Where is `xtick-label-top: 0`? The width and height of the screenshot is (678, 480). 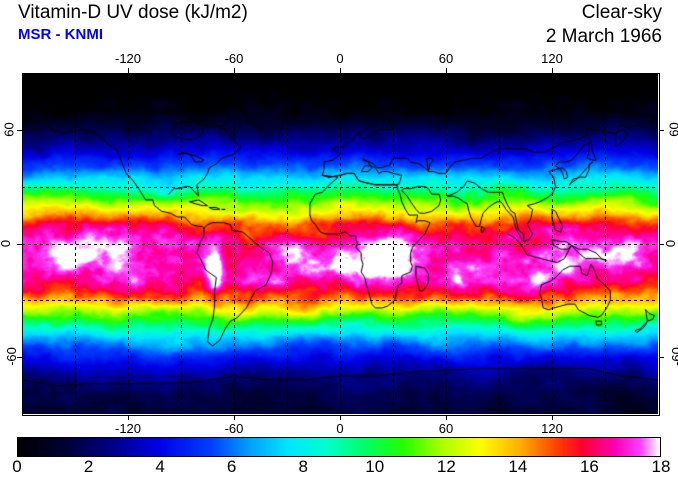
xtick-label-top: 0 is located at coordinates (340, 58).